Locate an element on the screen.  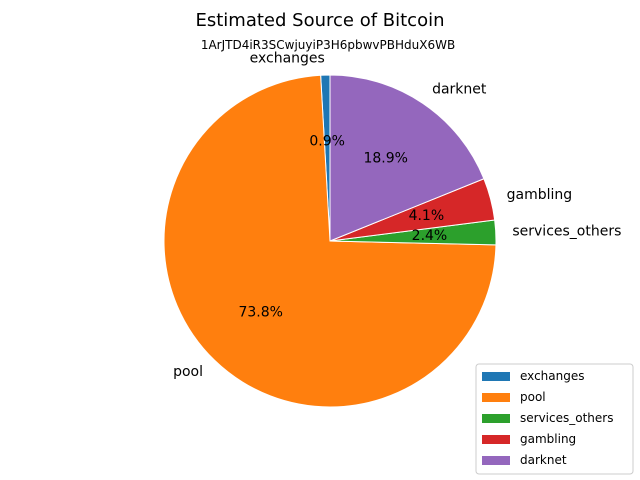
legend-swatch-darknet is located at coordinates (496, 460).